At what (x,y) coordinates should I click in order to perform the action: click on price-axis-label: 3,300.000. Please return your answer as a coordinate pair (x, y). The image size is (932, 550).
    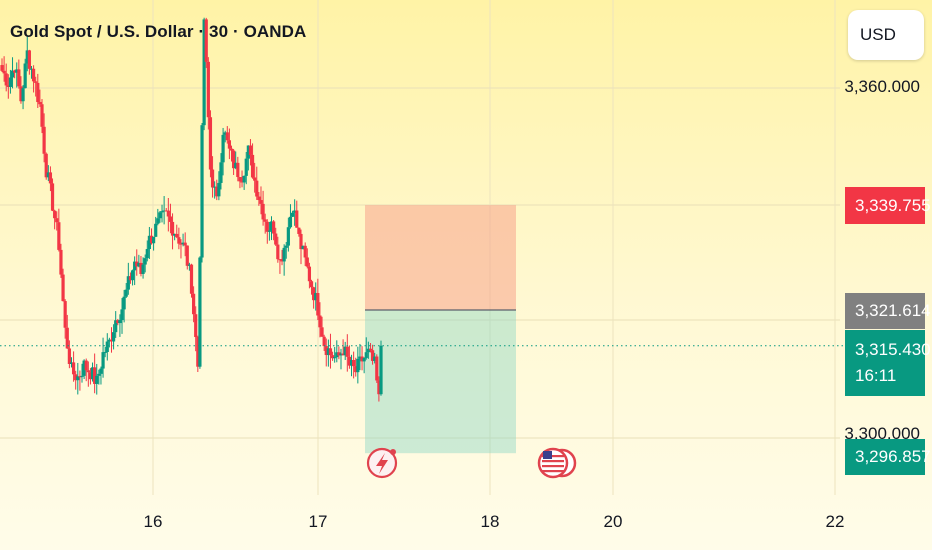
    Looking at the image, I should click on (882, 433).